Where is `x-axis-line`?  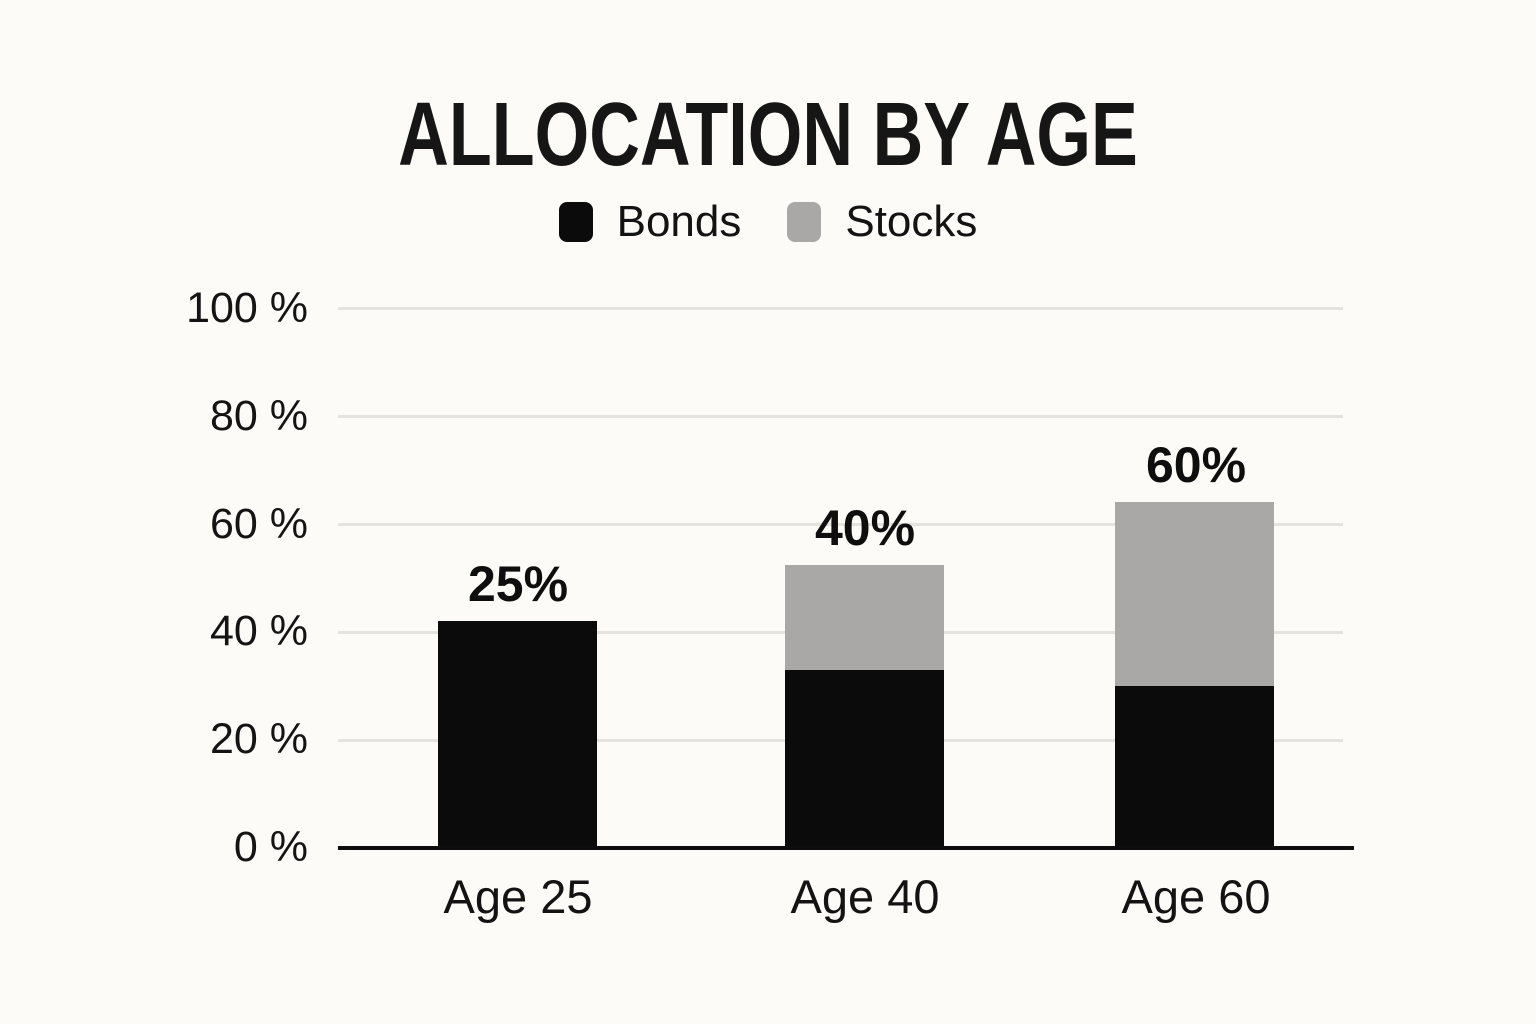 x-axis-line is located at coordinates (846, 848).